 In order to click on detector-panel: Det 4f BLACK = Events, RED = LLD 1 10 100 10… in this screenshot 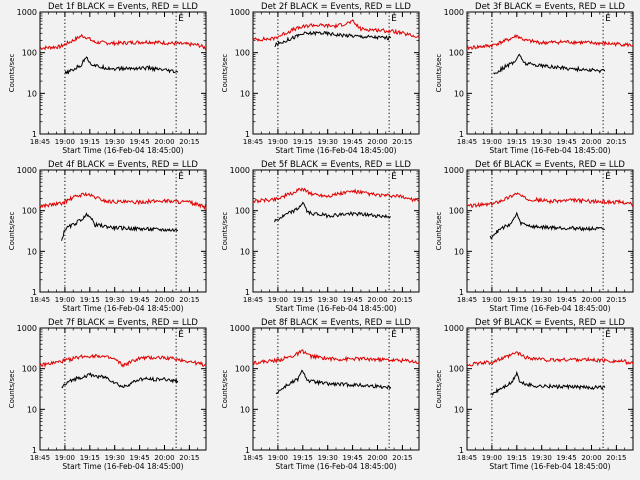, I will do `click(107, 236)`.